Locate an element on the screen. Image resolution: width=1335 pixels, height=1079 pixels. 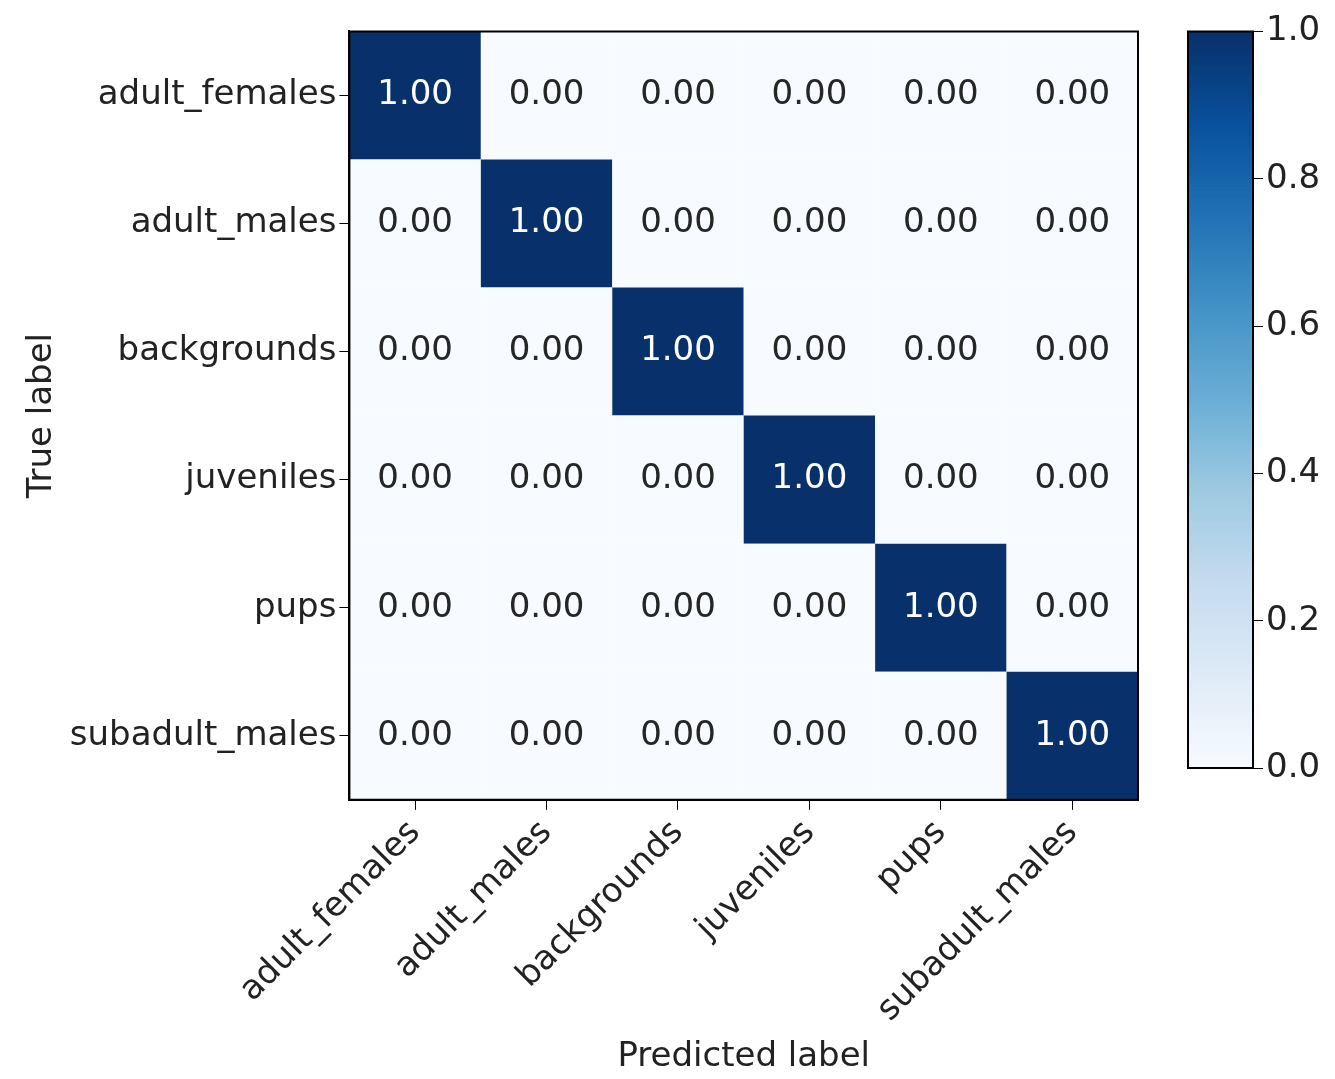
color-bar-label: 1.0 is located at coordinates (1293, 28).